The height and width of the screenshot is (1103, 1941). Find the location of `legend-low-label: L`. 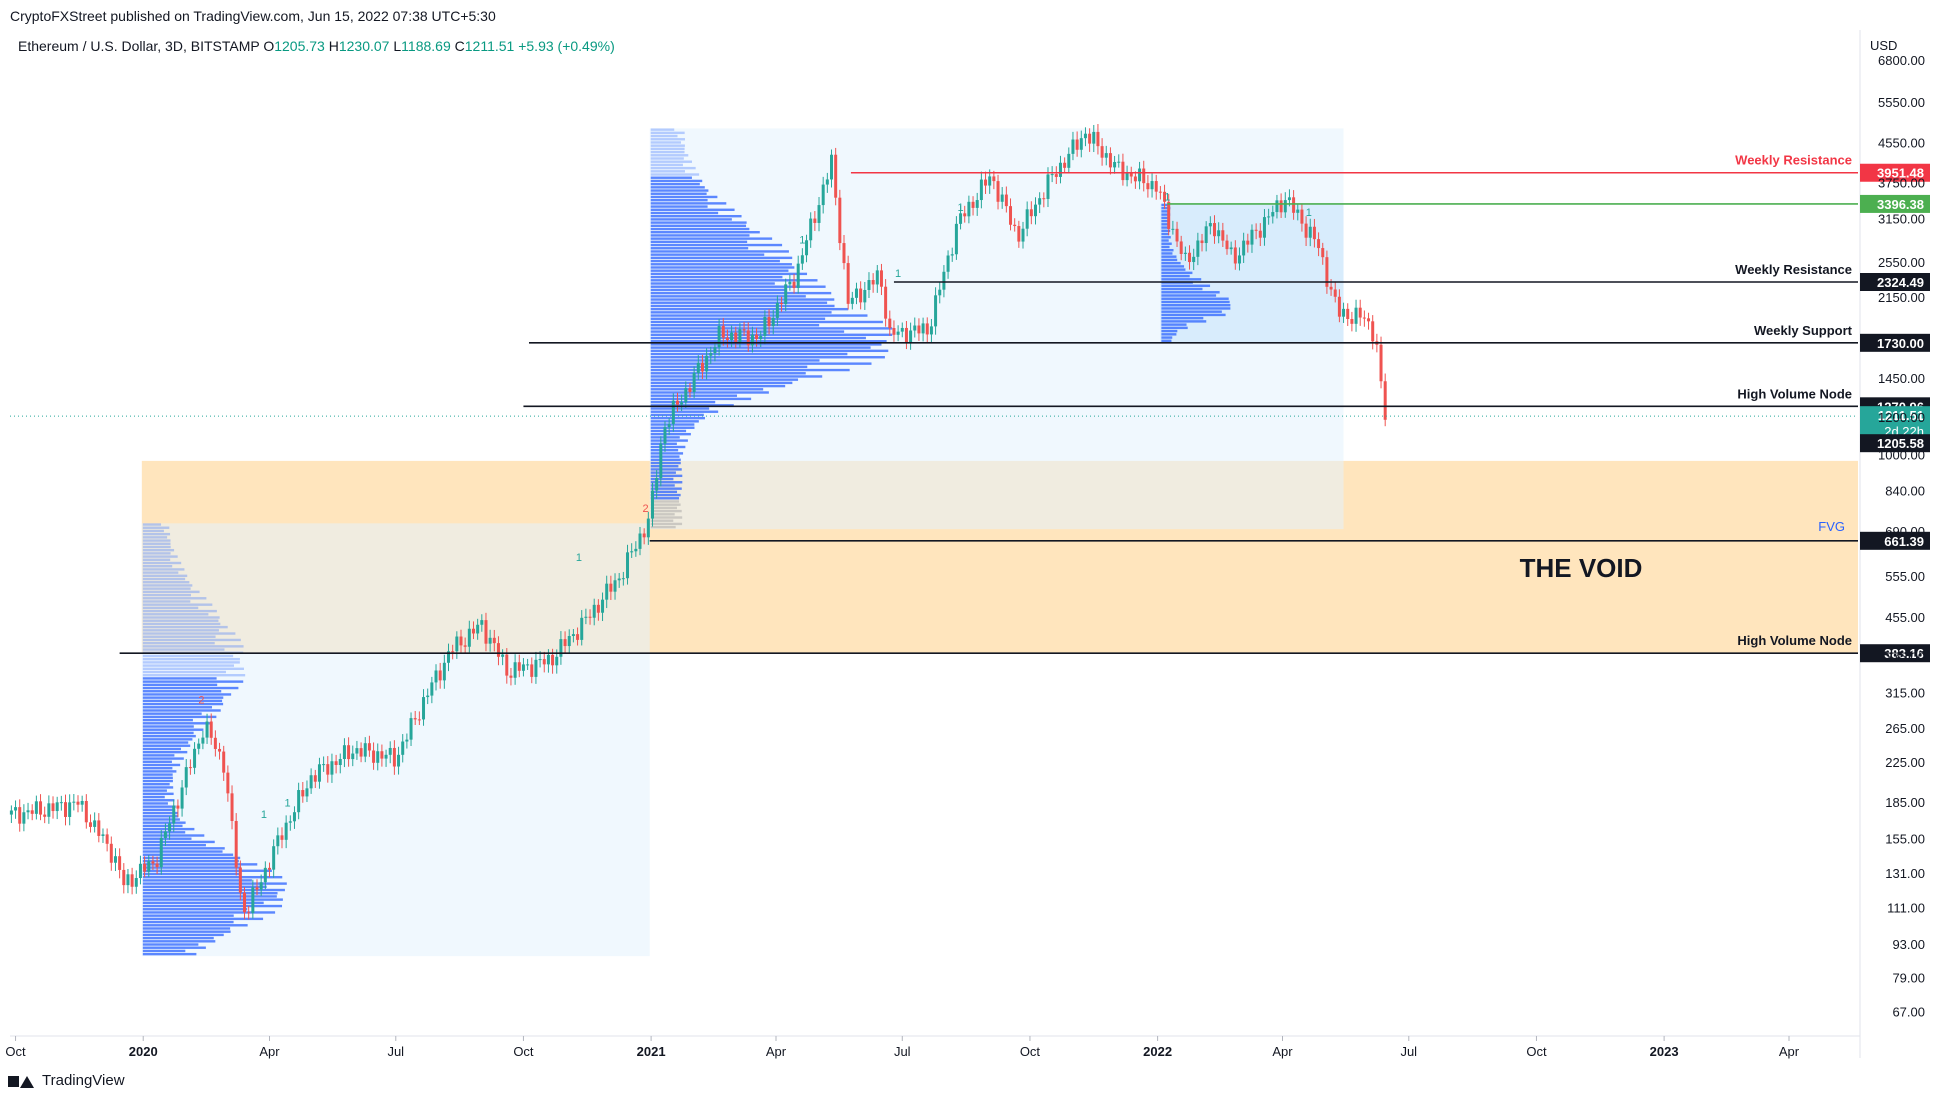

legend-low-label: L is located at coordinates (397, 46).